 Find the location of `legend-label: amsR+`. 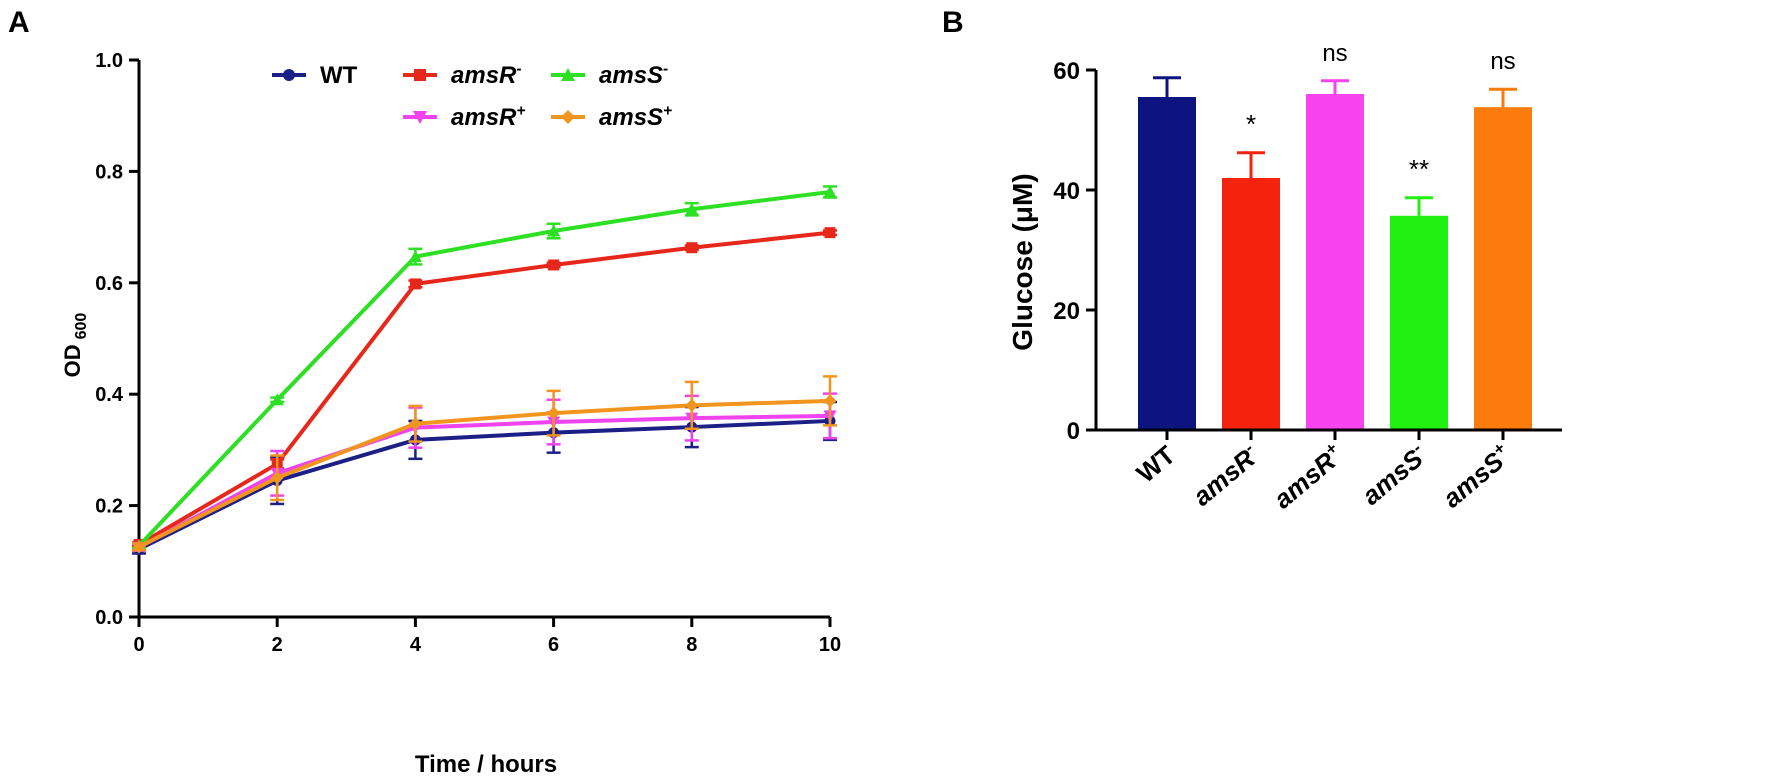

legend-label: amsR+ is located at coordinates (488, 116).